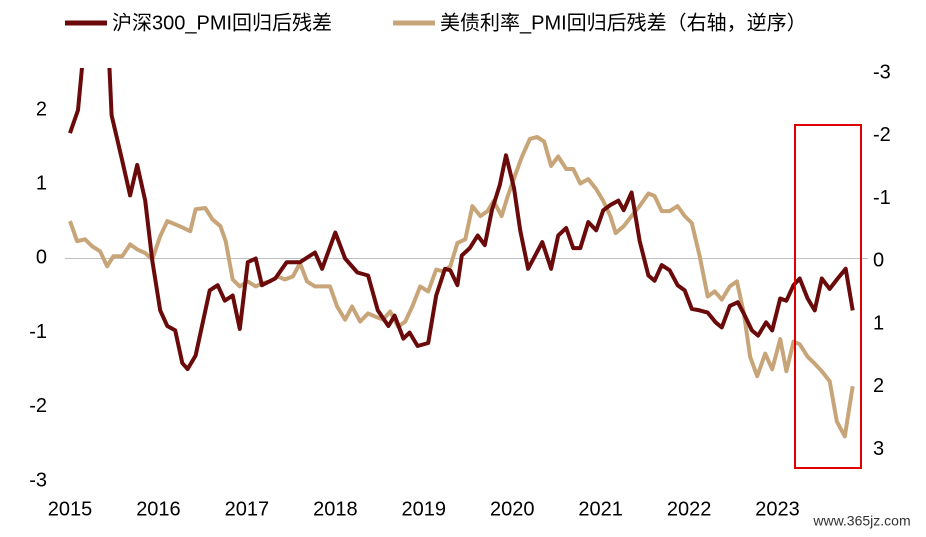  Describe the element at coordinates (158, 509) in the screenshot. I see `x-tick-label: 2016` at that location.